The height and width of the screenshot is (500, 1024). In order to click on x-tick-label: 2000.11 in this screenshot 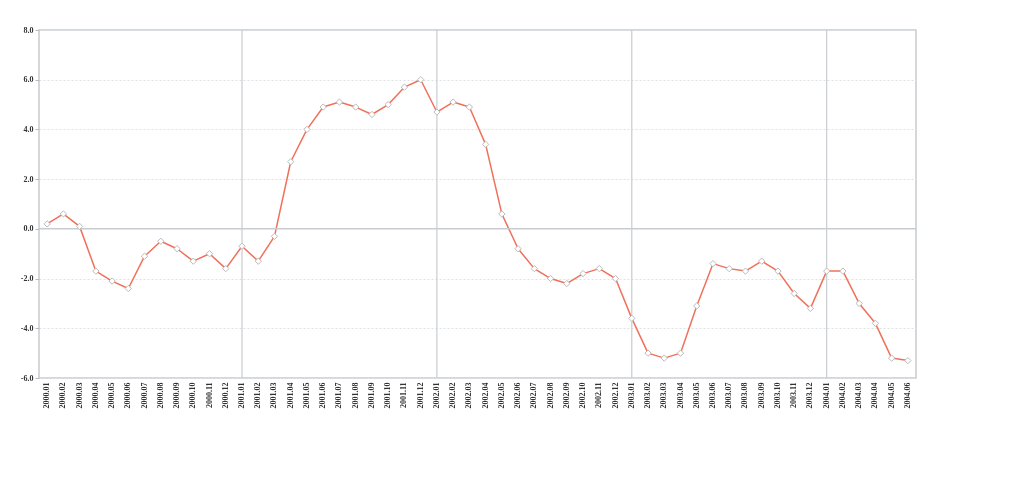, I will do `click(209, 395)`.